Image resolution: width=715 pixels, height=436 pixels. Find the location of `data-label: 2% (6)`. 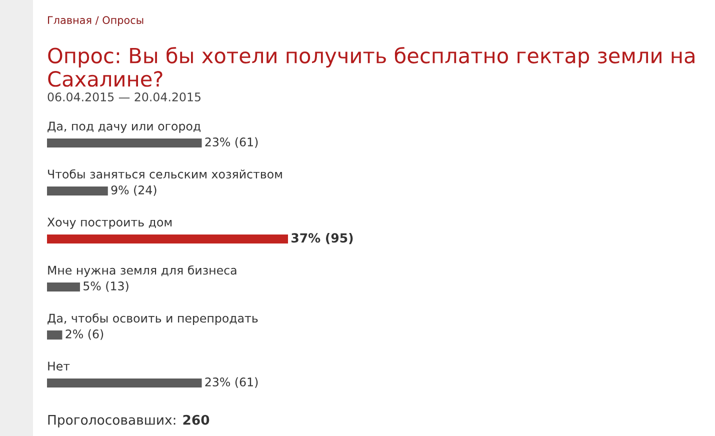

data-label: 2% (6) is located at coordinates (85, 334).